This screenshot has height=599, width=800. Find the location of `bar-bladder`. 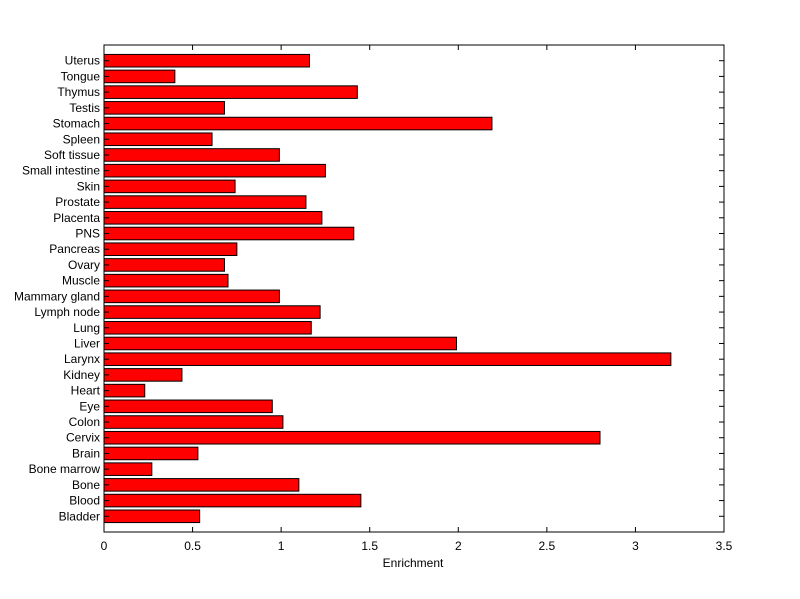

bar-bladder is located at coordinates (152, 516).